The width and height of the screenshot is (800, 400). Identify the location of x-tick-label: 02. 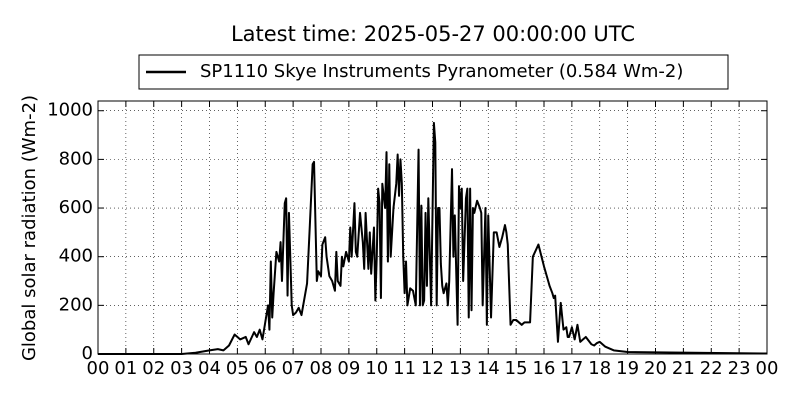
(153, 368).